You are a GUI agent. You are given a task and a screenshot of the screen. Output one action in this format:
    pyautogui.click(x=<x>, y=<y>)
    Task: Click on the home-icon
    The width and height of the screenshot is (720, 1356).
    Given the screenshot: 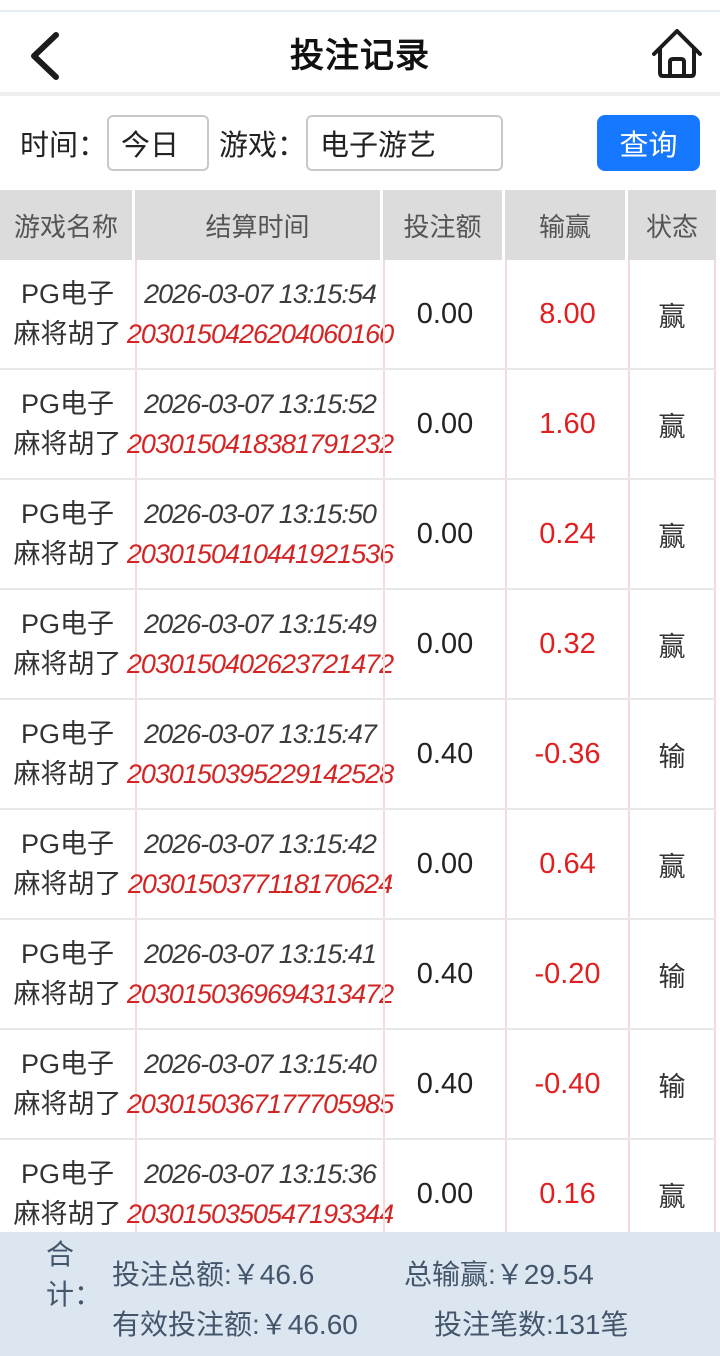 What is the action you would take?
    pyautogui.click(x=677, y=54)
    